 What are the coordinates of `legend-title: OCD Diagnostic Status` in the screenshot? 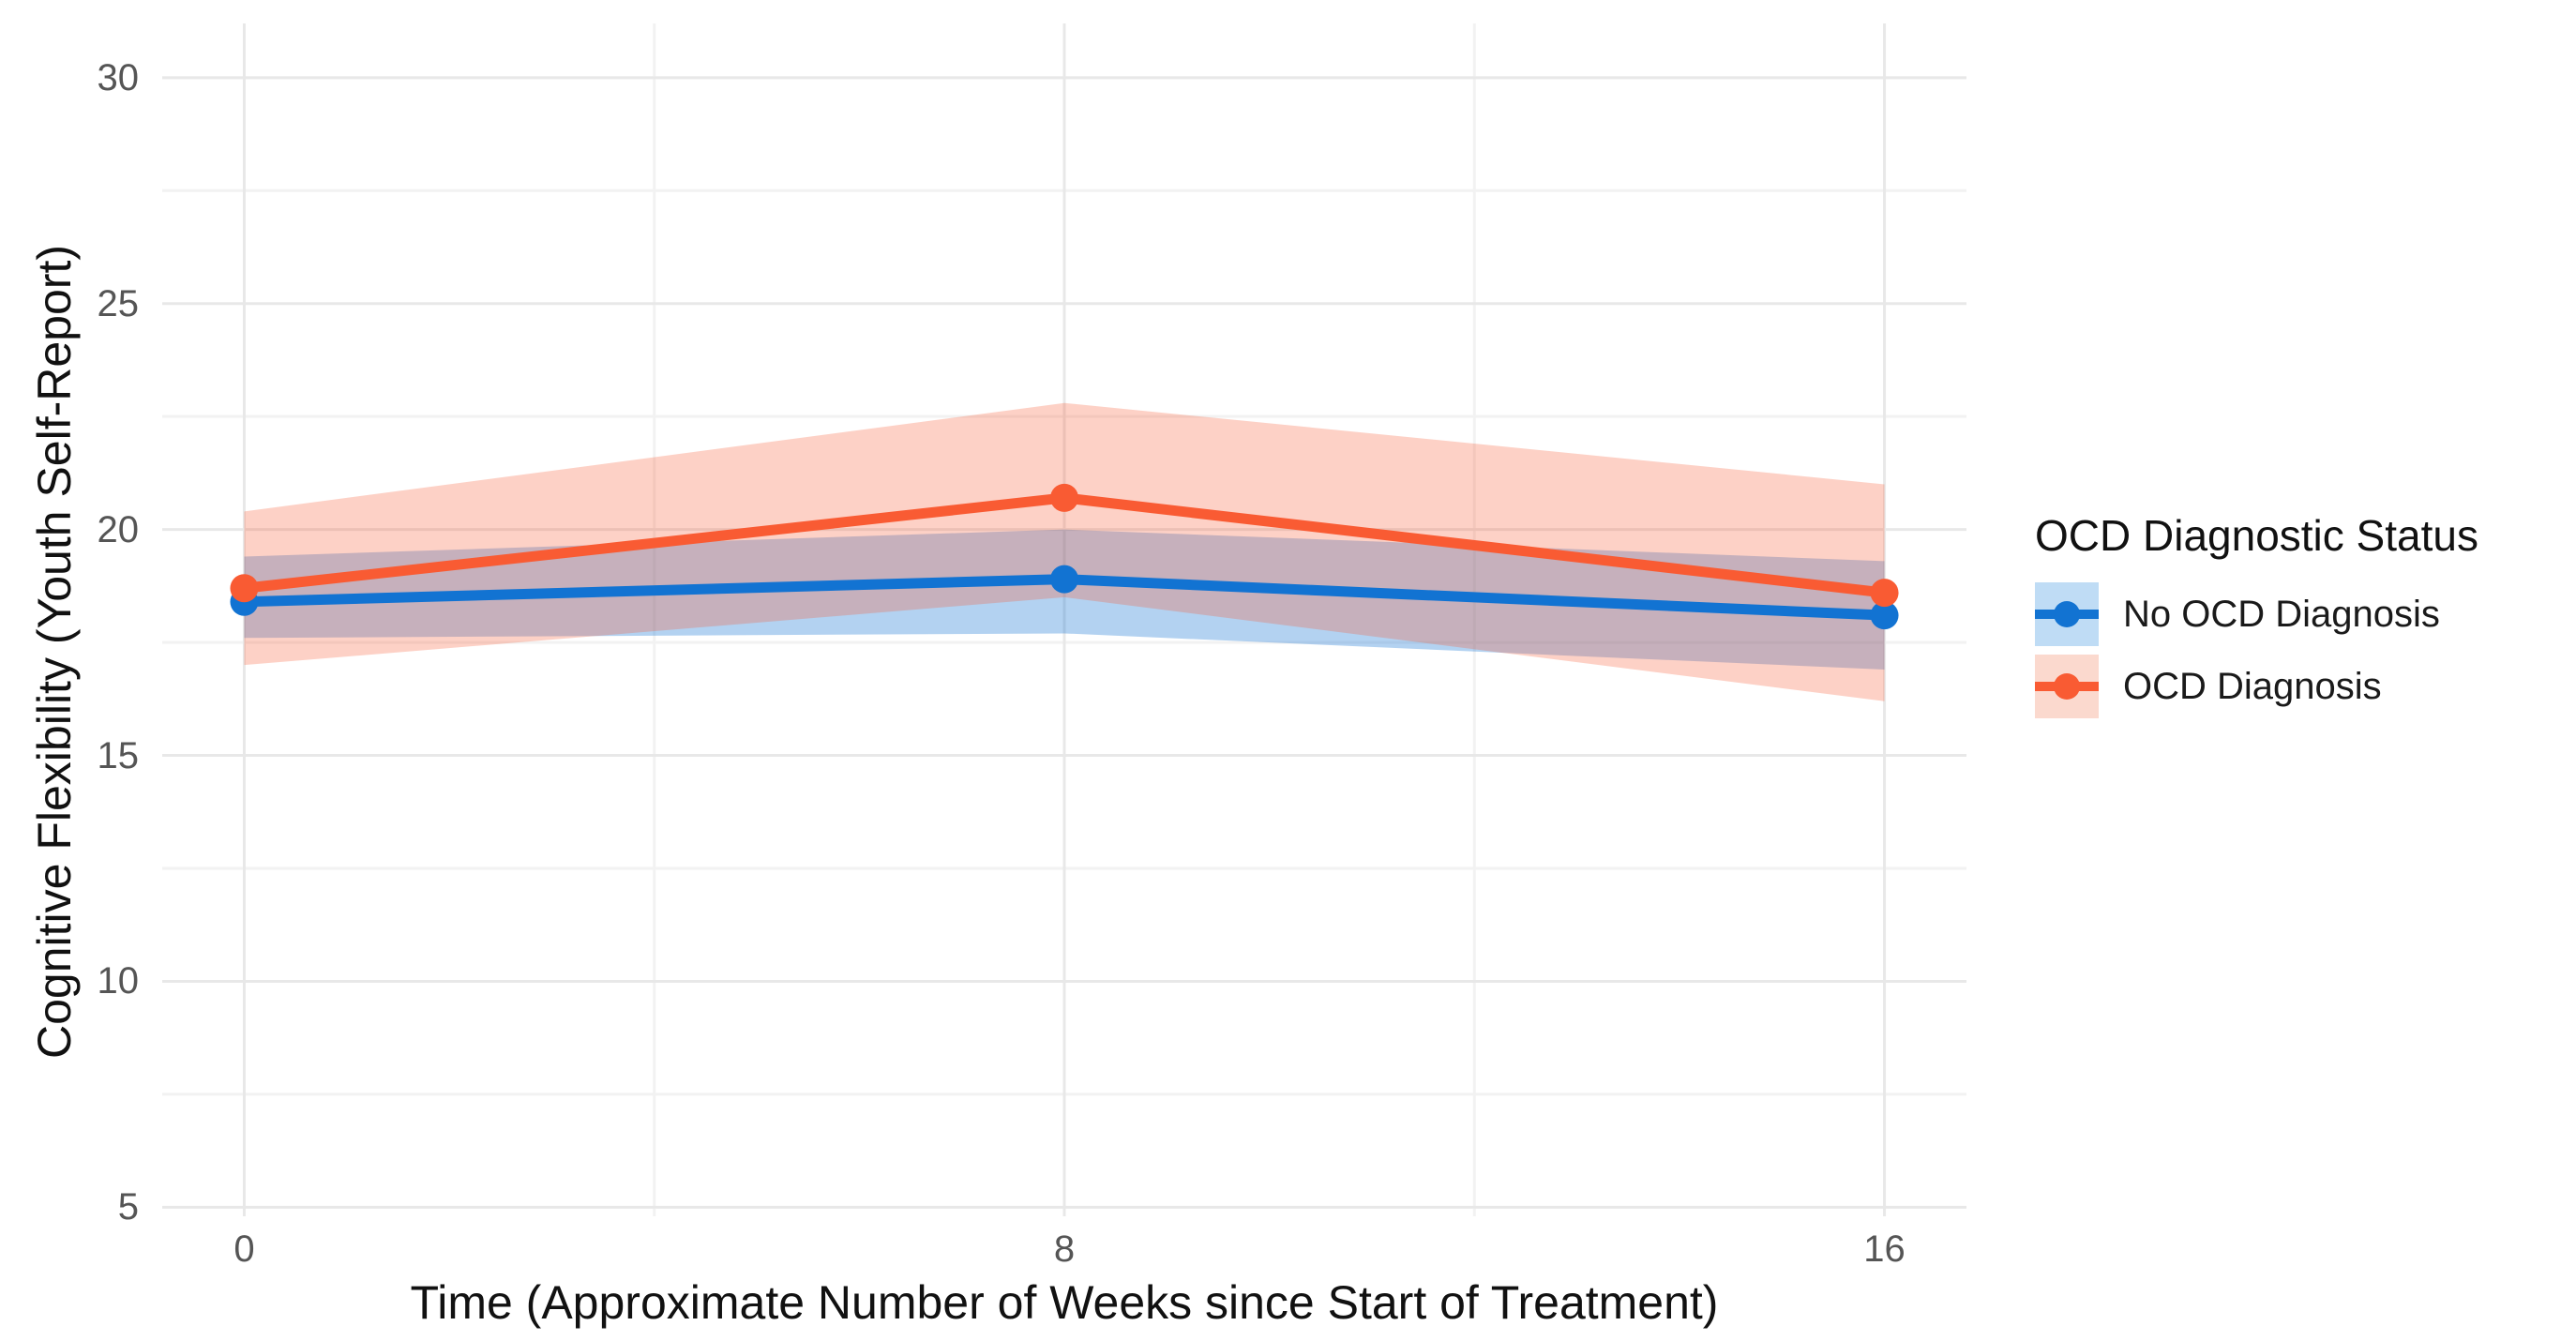 It's located at (2256, 535).